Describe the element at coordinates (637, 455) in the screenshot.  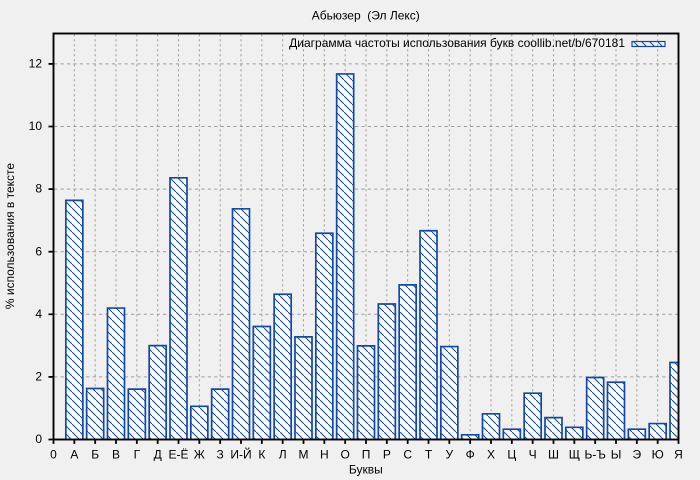
I see `svg-text: Э` at that location.